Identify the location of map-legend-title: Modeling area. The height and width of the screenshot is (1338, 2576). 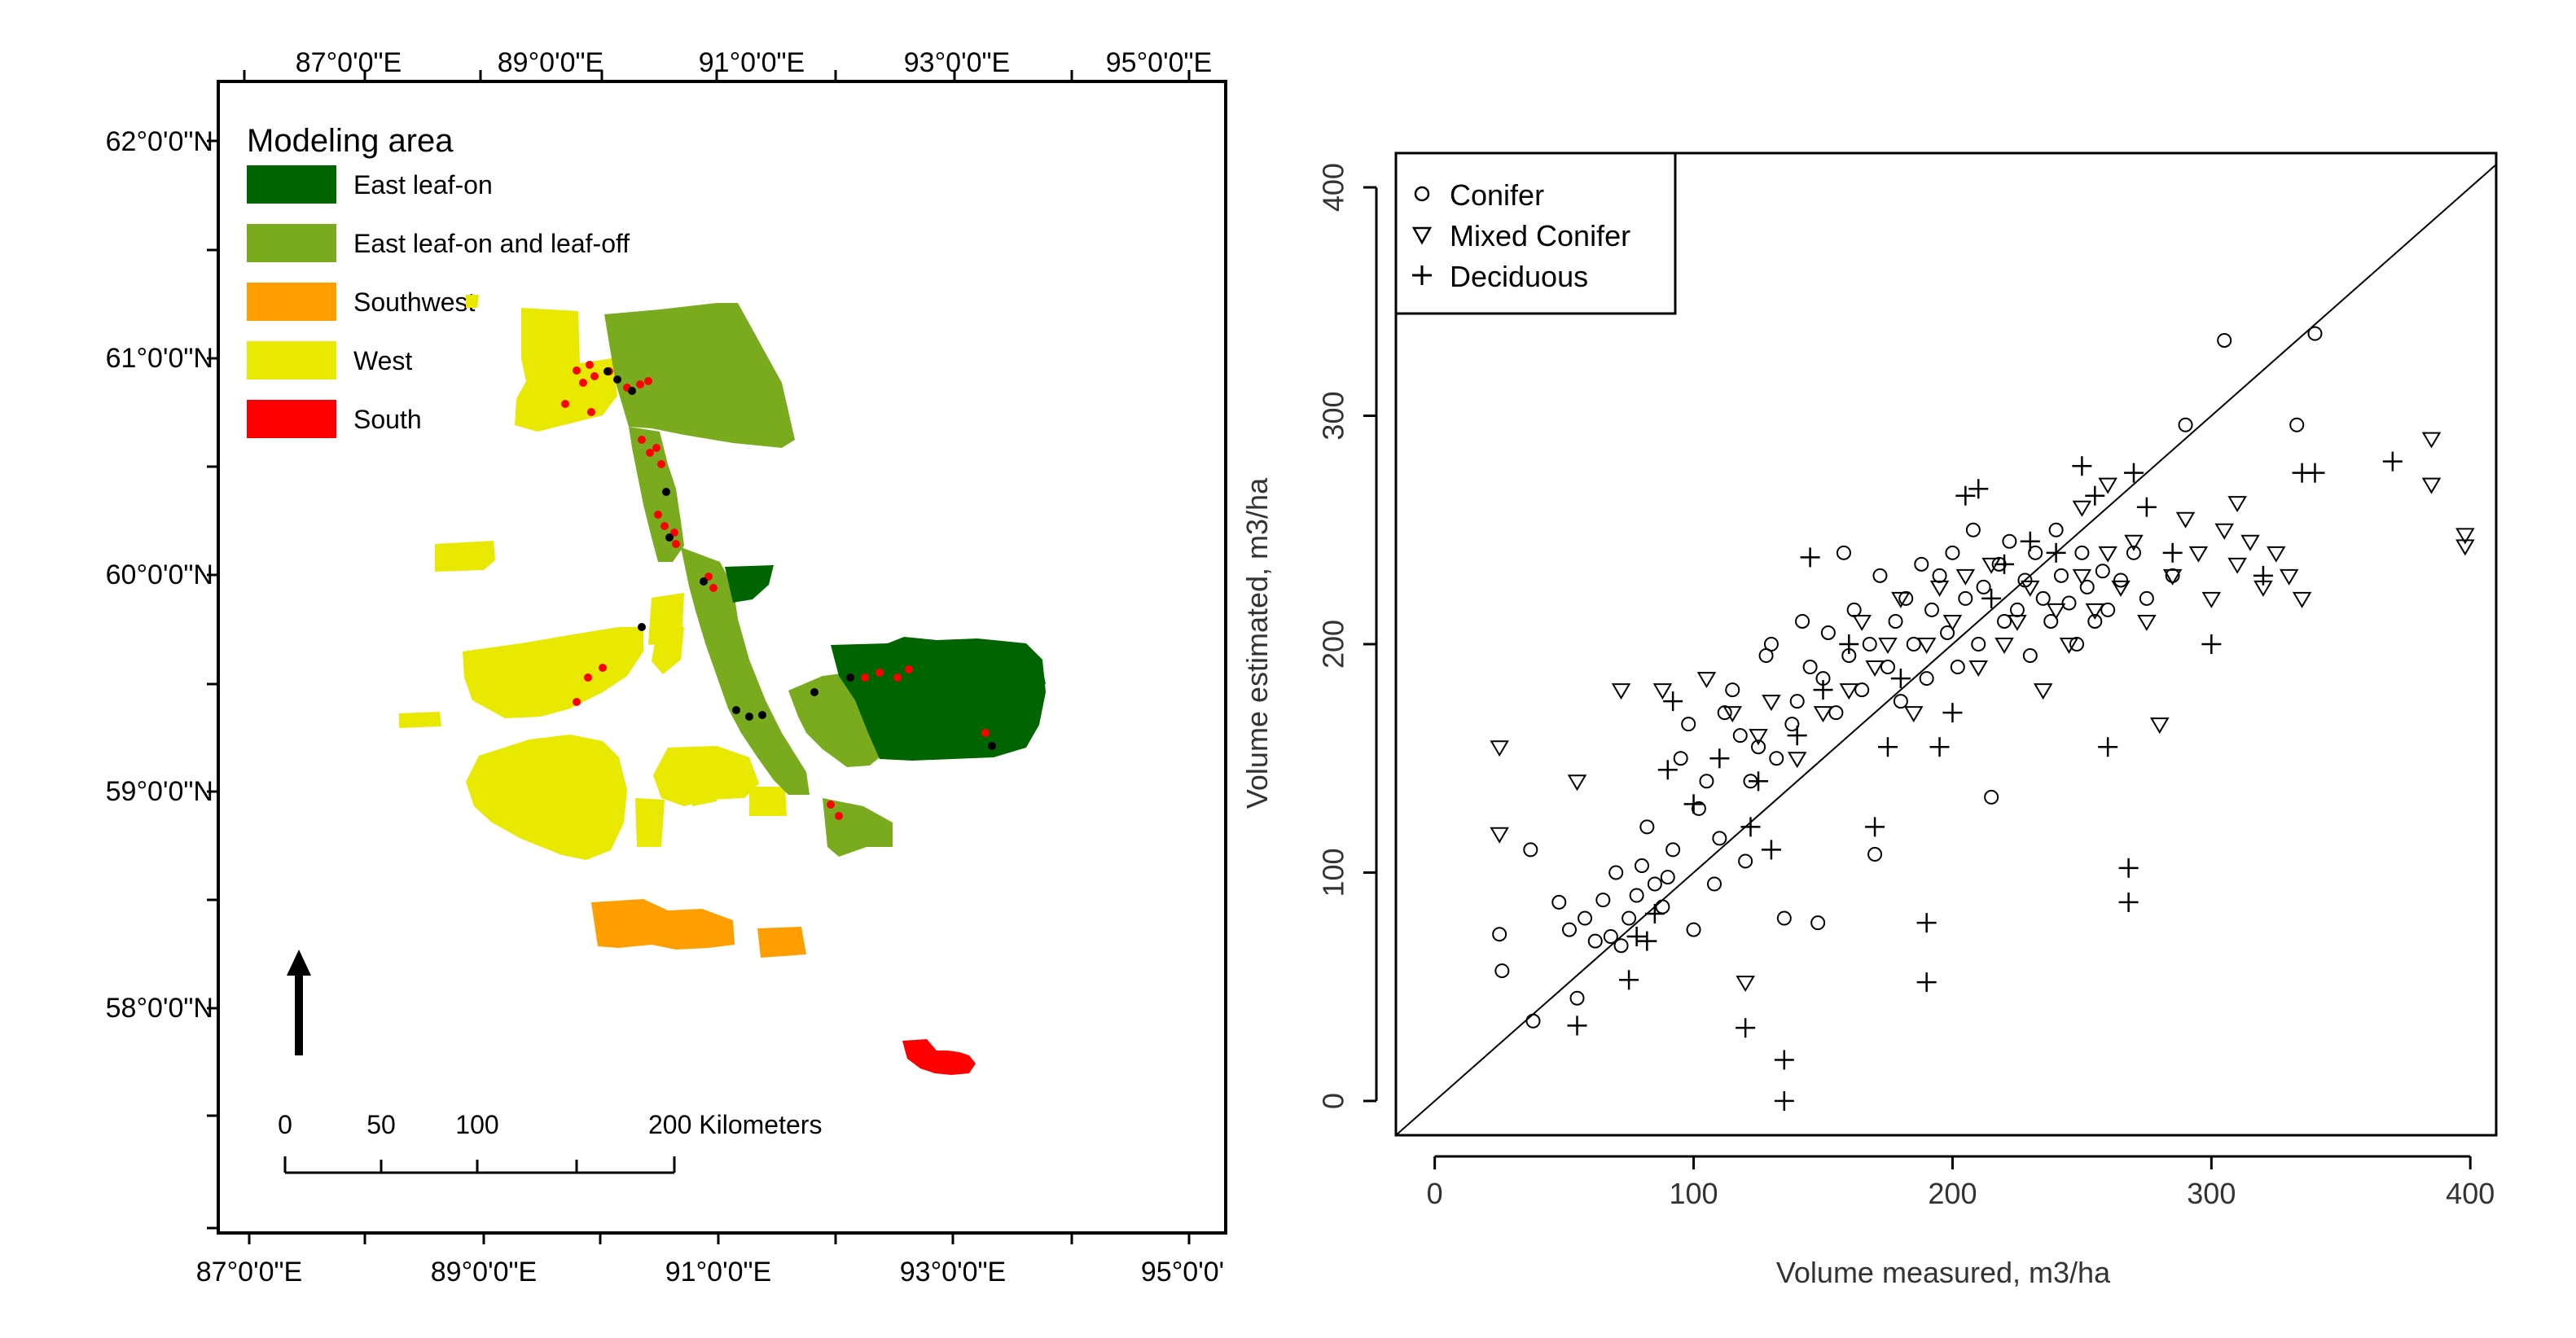
(350, 141).